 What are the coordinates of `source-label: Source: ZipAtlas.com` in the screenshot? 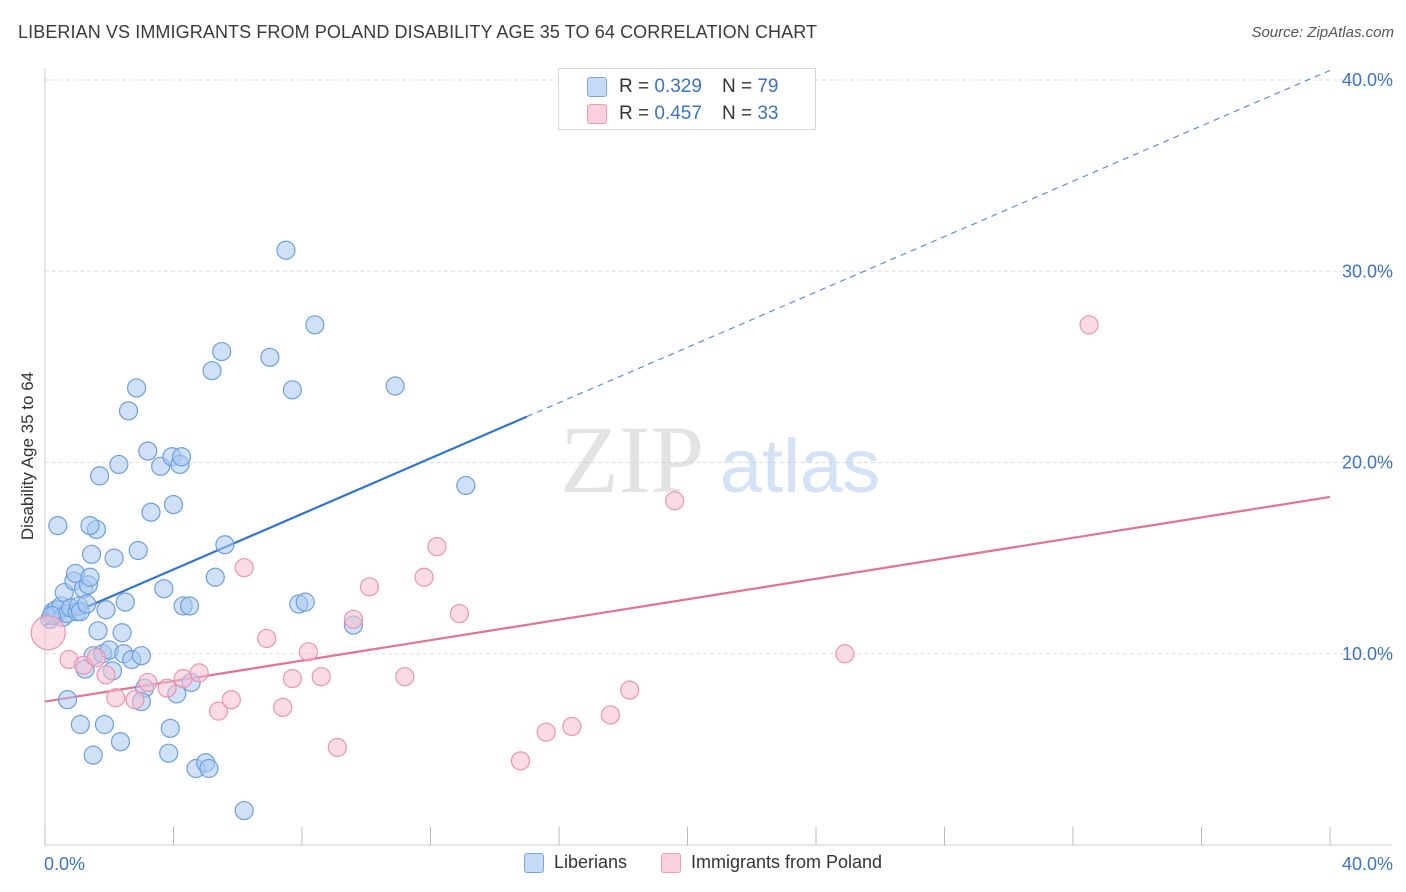 It's located at (1322, 32).